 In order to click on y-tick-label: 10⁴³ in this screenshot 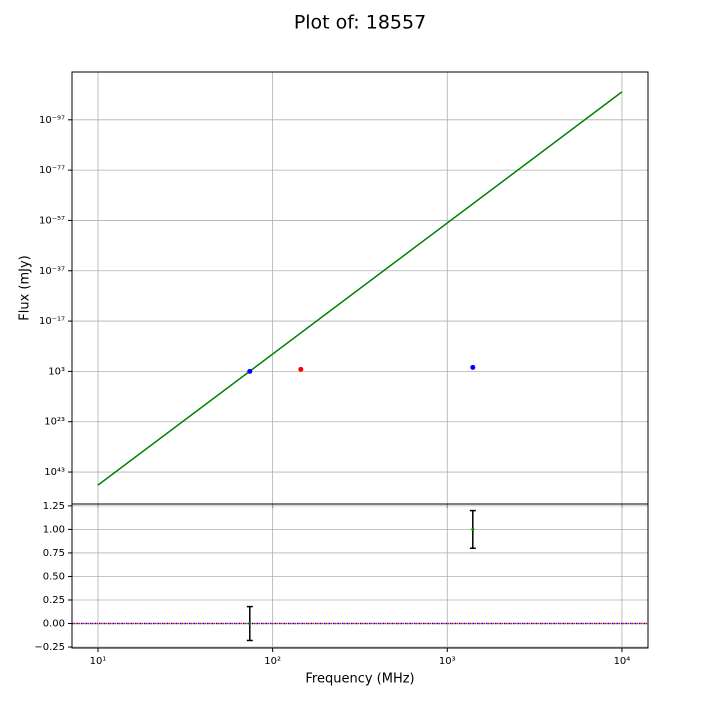, I will do `click(54, 472)`.